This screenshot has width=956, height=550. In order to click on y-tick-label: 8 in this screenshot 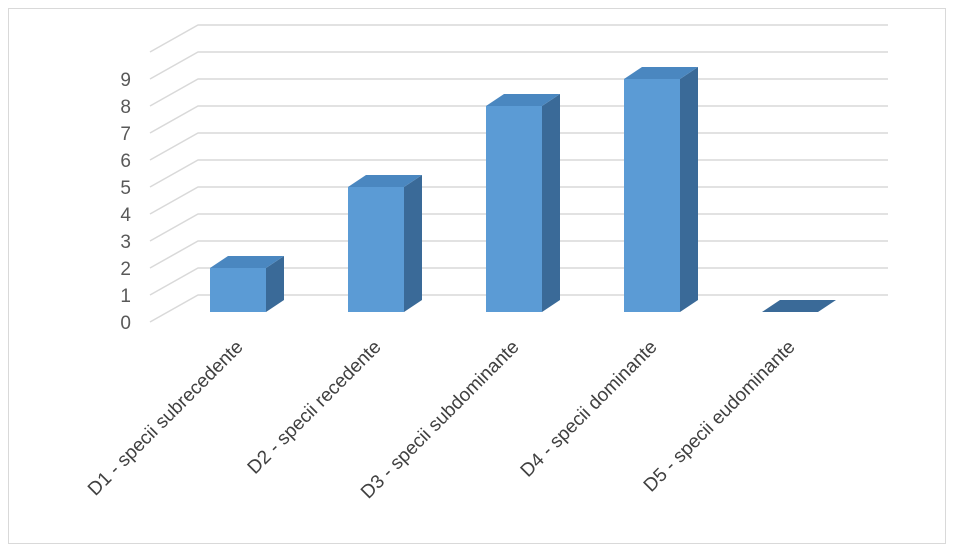, I will do `click(125, 107)`.